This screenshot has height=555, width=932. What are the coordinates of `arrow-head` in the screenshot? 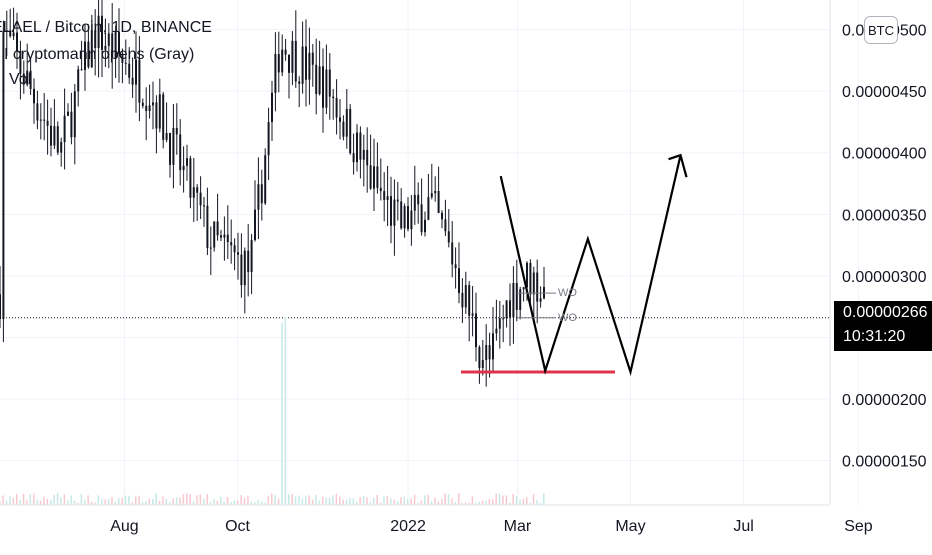 It's located at (678, 165).